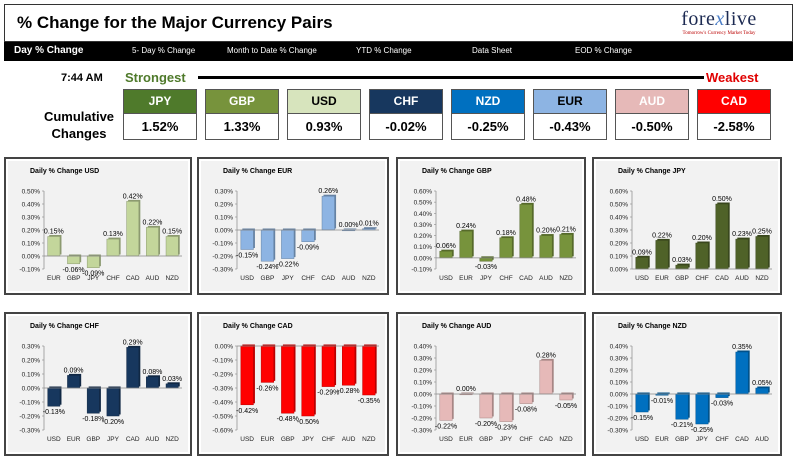  I want to click on tab-5-day-change: 5- Day % Change, so click(164, 50).